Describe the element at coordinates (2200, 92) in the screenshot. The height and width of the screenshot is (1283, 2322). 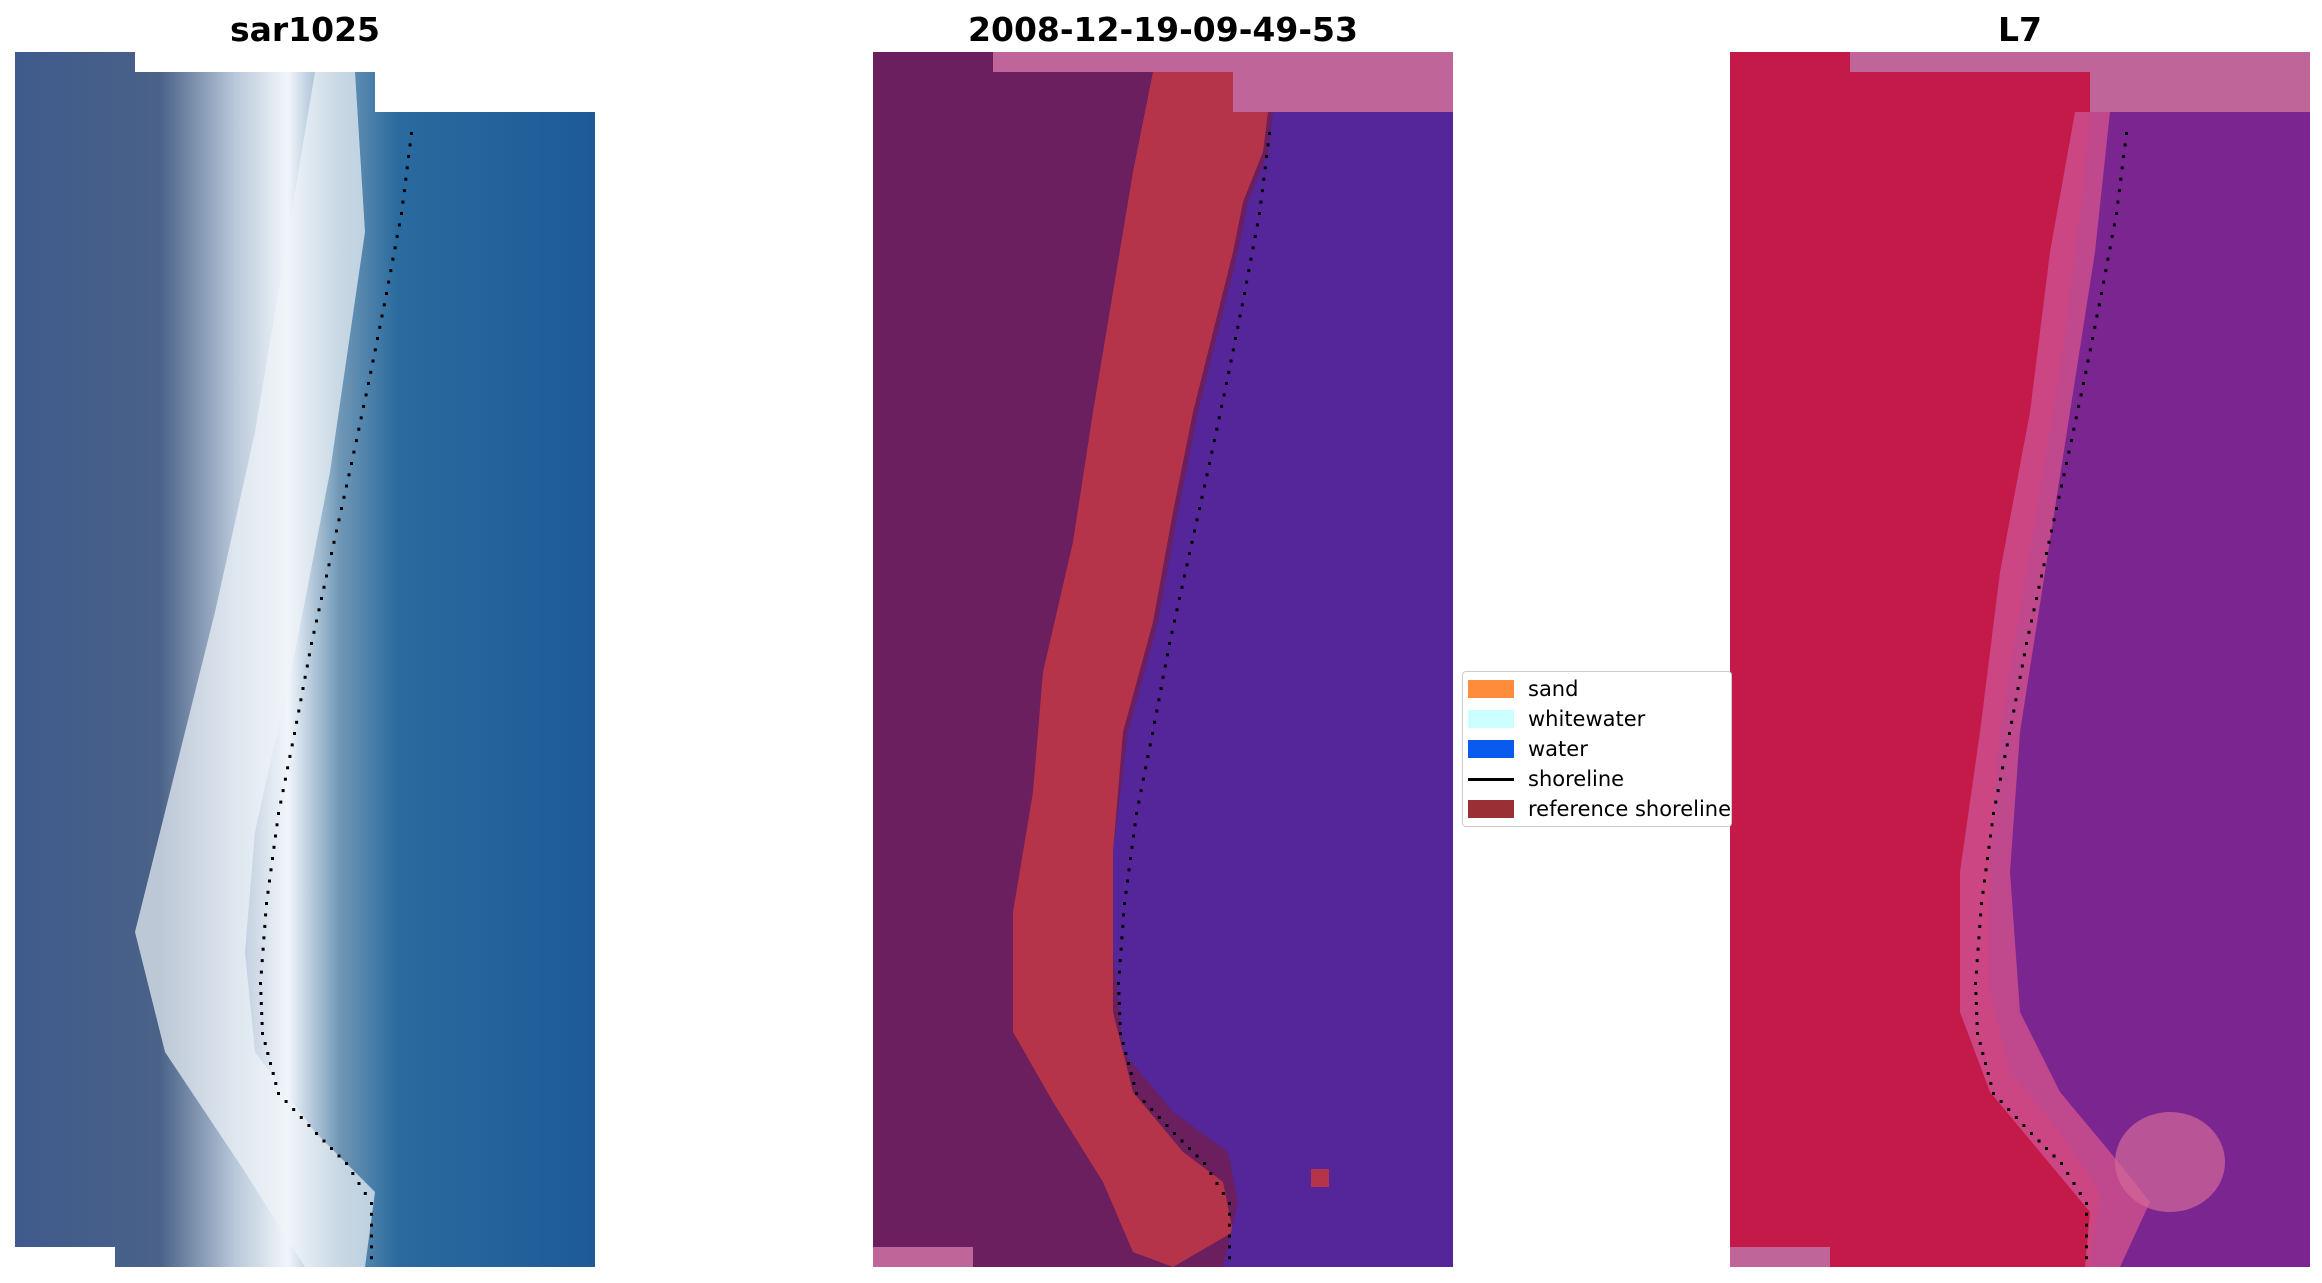
I see `fc-nodata-corner` at that location.